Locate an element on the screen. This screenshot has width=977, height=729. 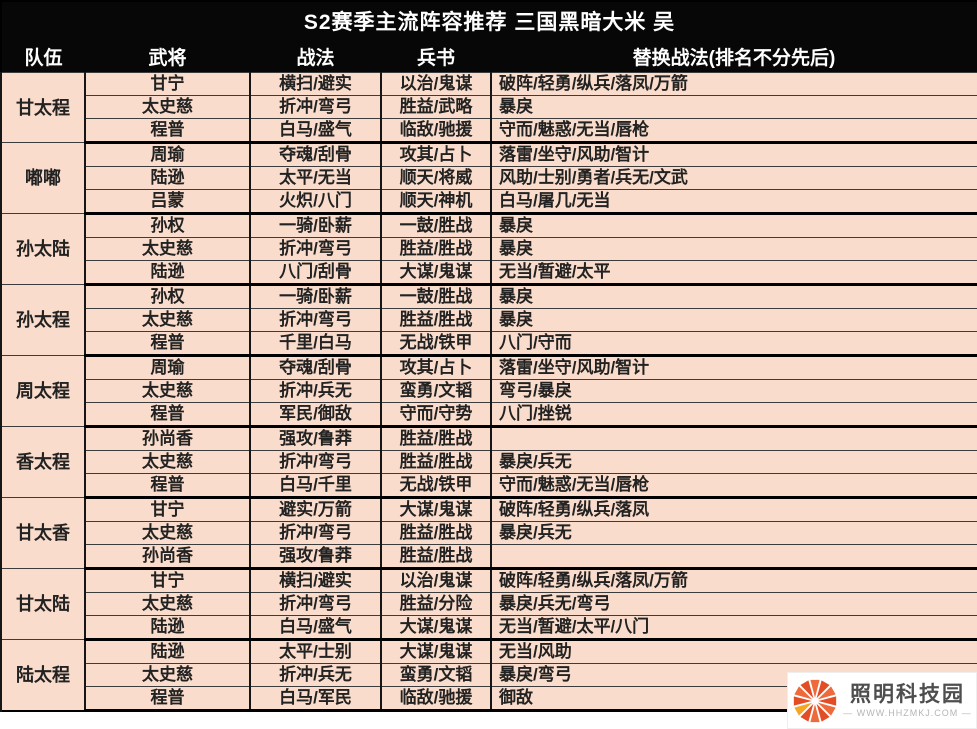
alt-tactics-cell: 八门/守而 is located at coordinates (733, 344).